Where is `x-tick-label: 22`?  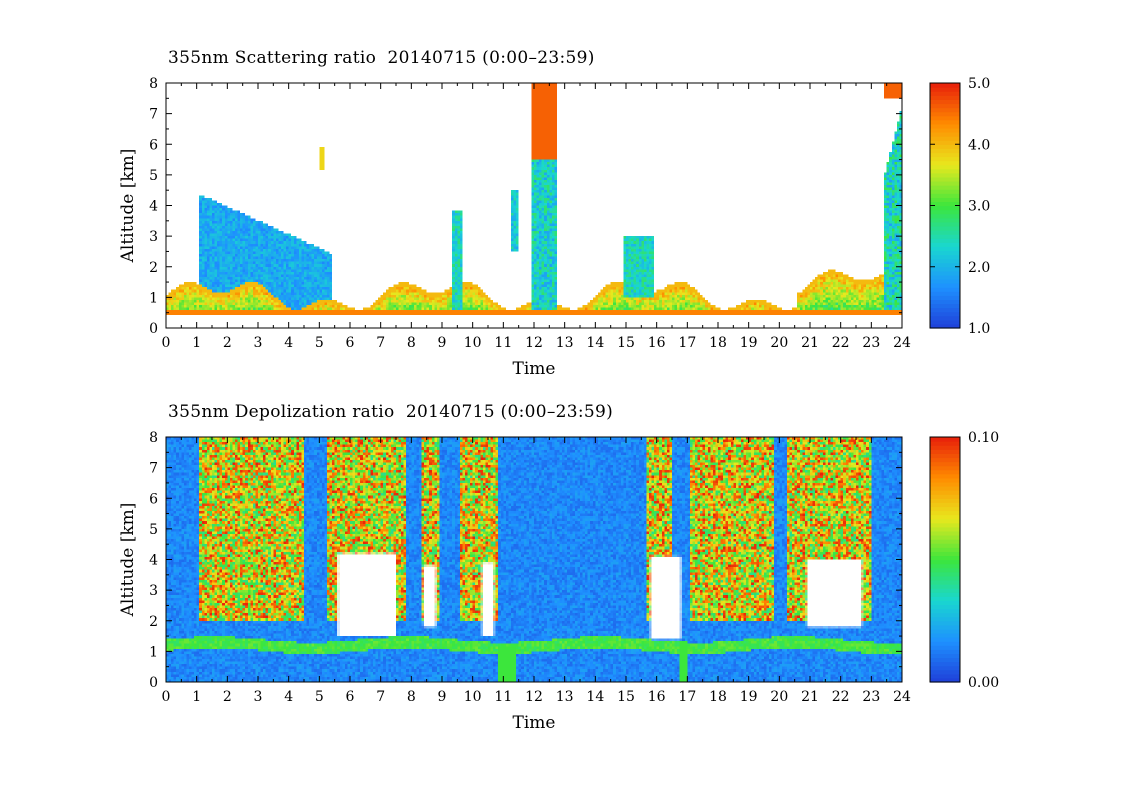 x-tick-label: 22 is located at coordinates (841, 697).